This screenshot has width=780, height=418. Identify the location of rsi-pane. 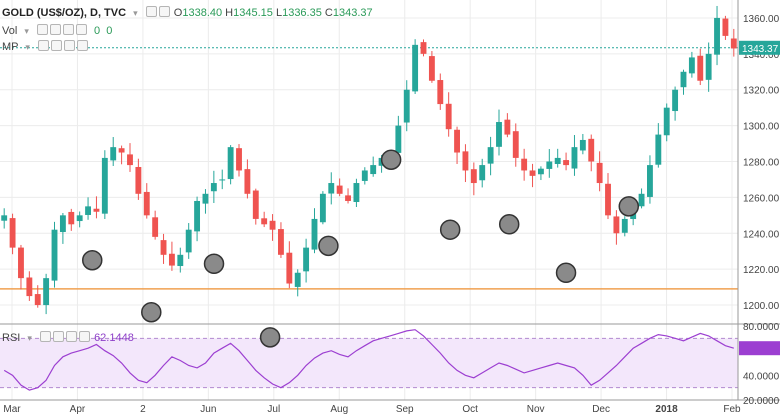
(369, 360).